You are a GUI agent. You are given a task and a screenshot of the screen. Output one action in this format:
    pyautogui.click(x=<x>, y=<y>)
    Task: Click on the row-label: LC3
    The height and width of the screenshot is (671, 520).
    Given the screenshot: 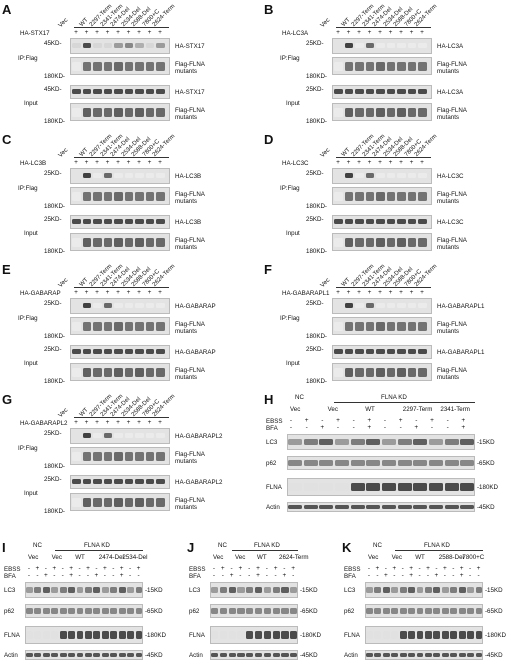 What is the action you would take?
    pyautogui.click(x=272, y=442)
    